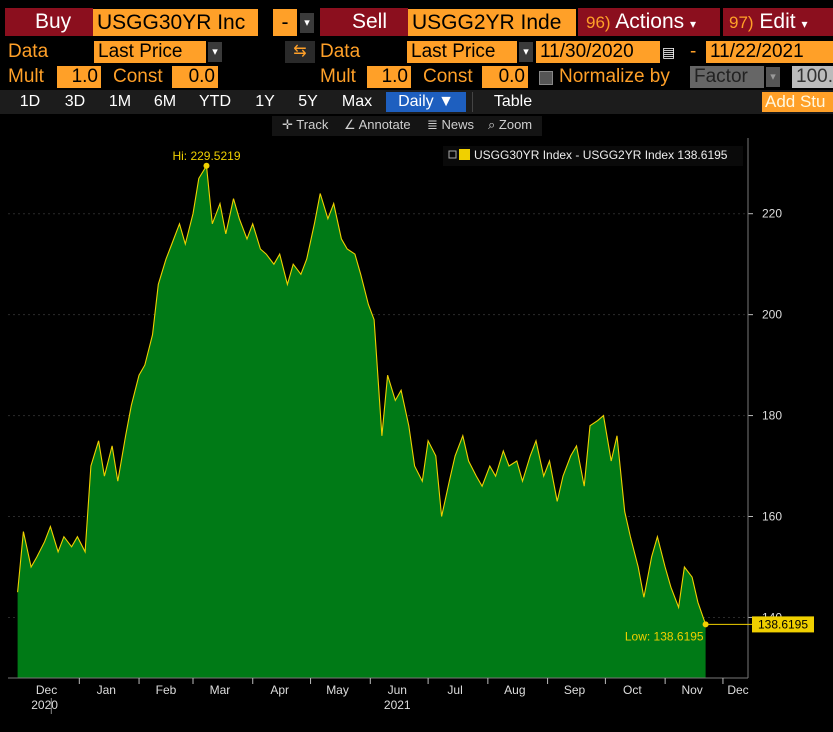 This screenshot has width=833, height=732. Describe the element at coordinates (575, 690) in the screenshot. I see `x-month-label: Sep` at that location.